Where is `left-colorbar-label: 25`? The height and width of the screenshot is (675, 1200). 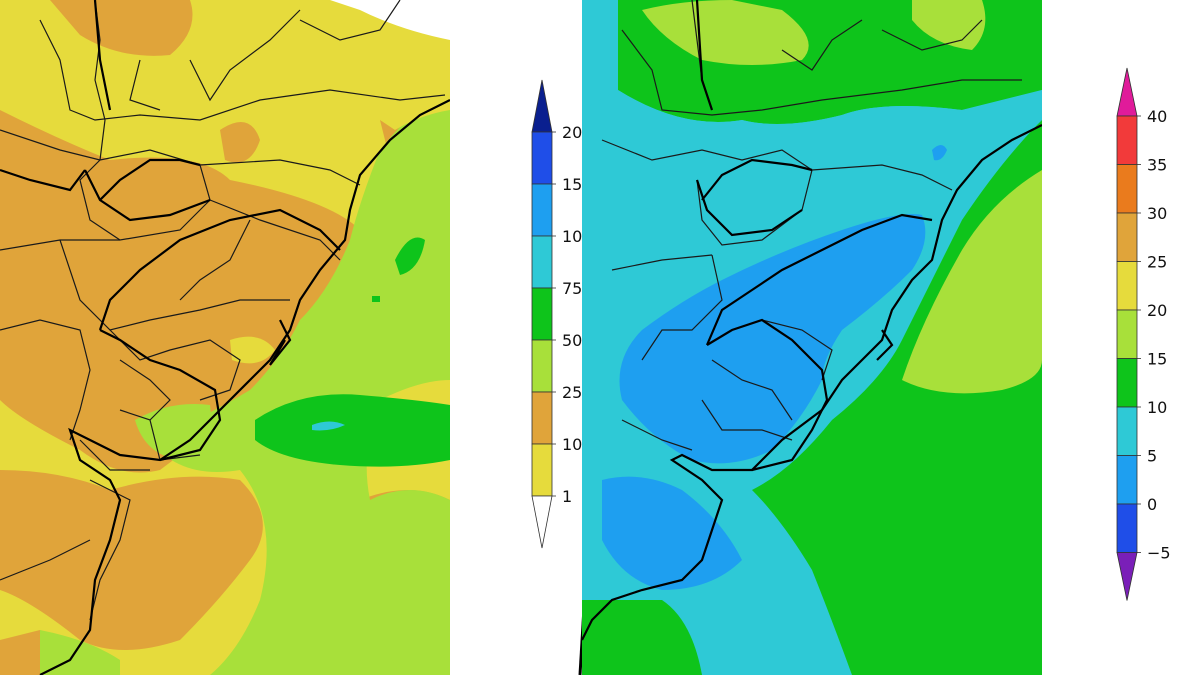
left-colorbar-label: 25 is located at coordinates (572, 392).